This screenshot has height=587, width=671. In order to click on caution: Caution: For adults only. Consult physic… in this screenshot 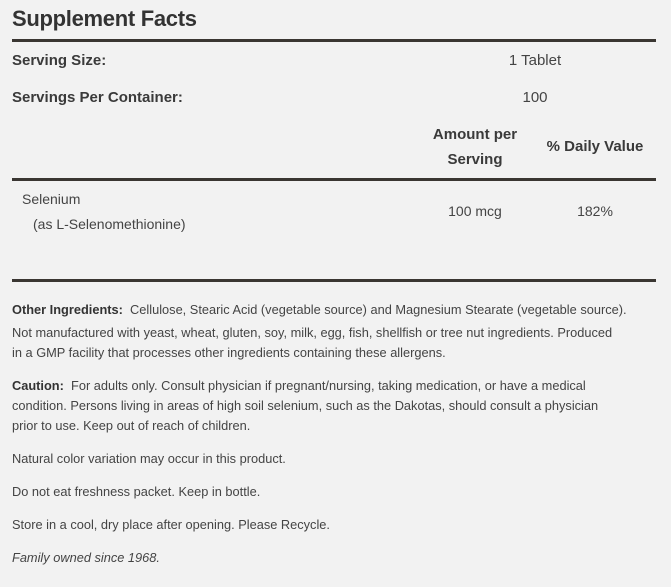, I will do `click(337, 406)`.